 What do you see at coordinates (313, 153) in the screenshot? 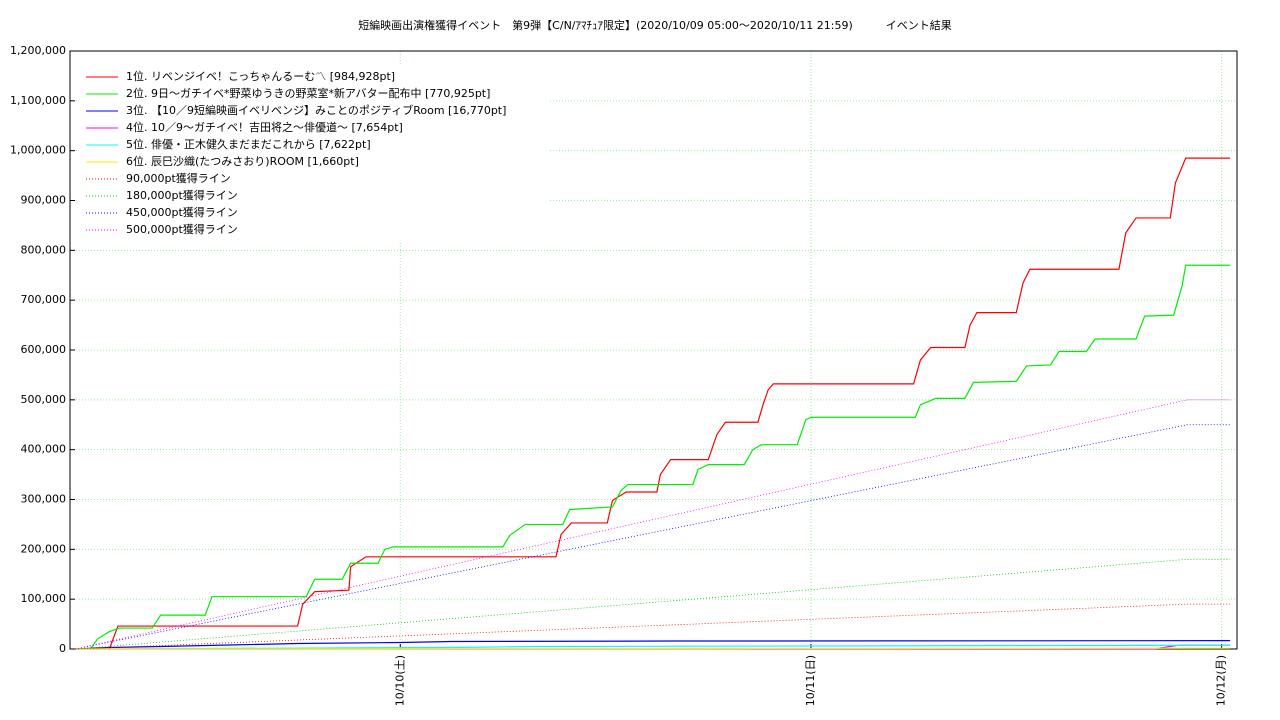
I see `legend-box` at bounding box center [313, 153].